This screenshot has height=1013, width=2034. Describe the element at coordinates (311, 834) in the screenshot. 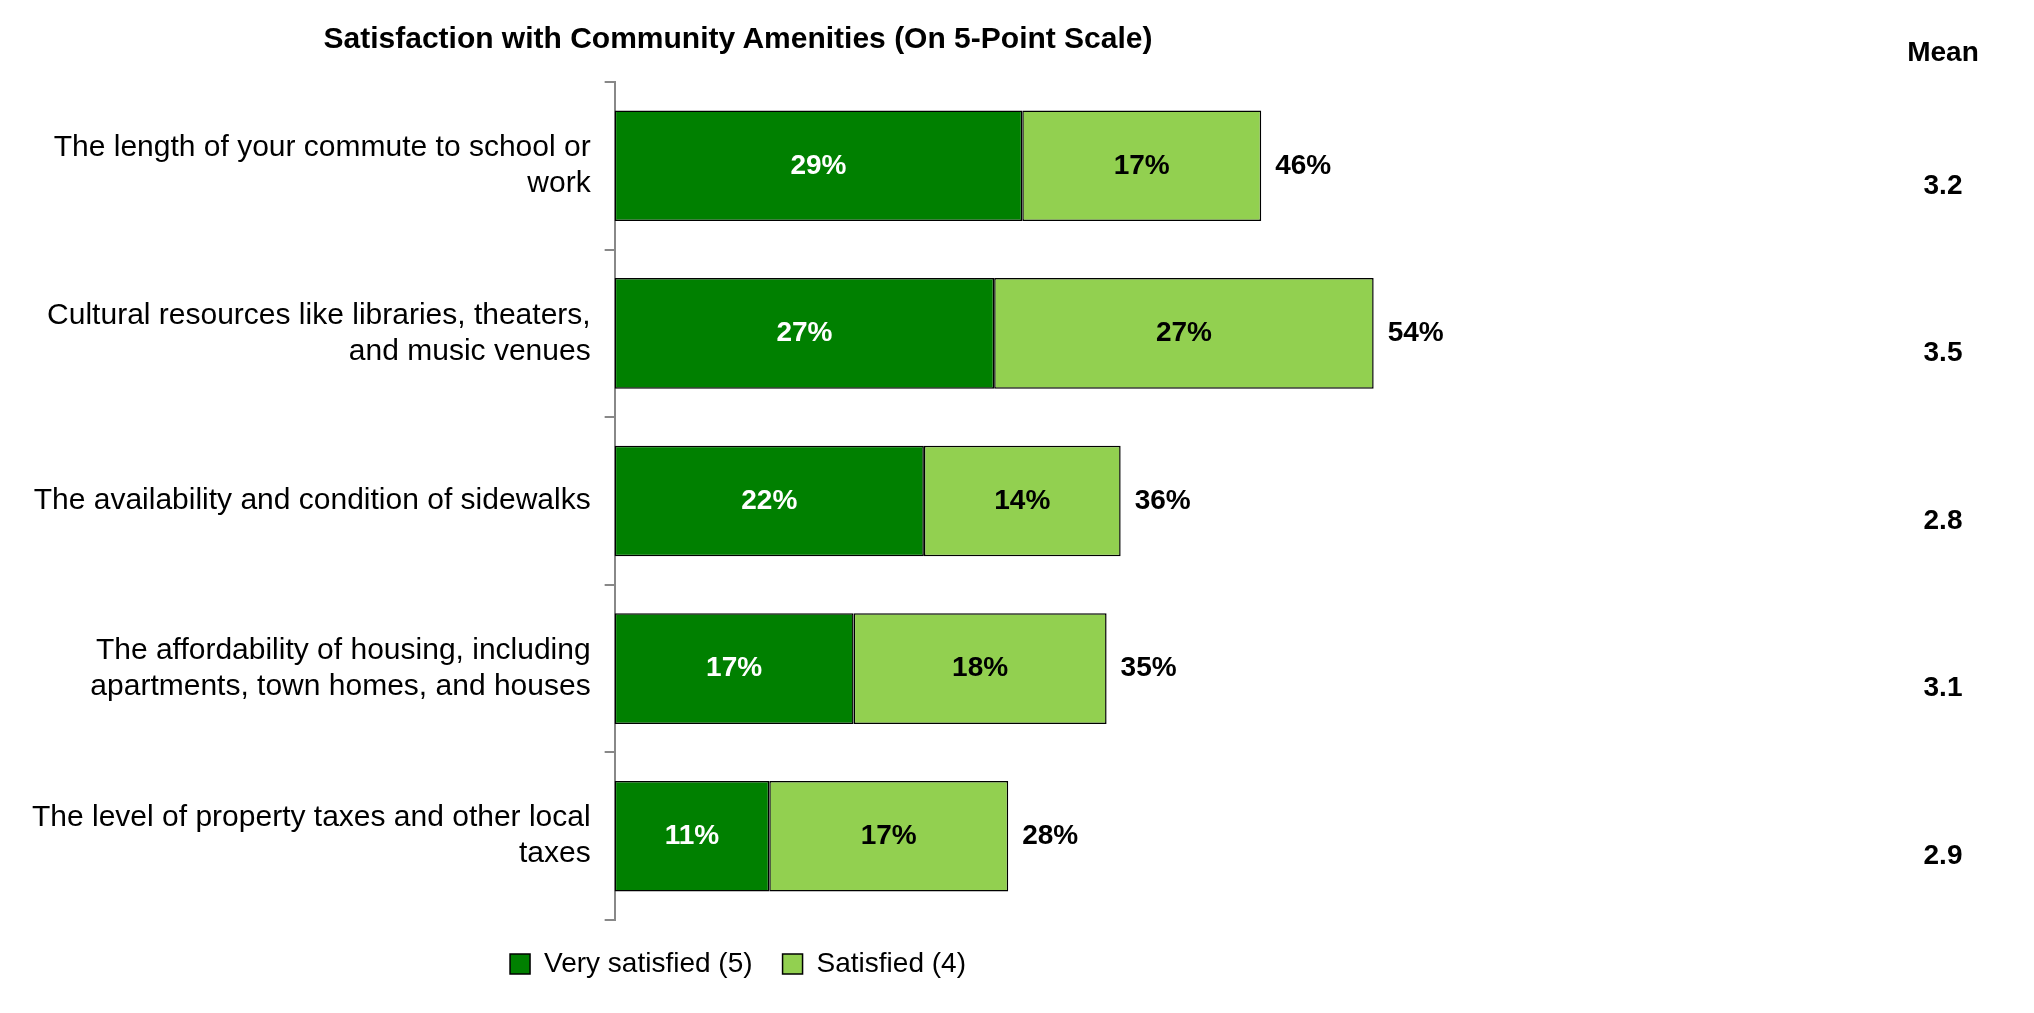

I see `y-tick-label: The level of property taxes and other local taxes` at that location.